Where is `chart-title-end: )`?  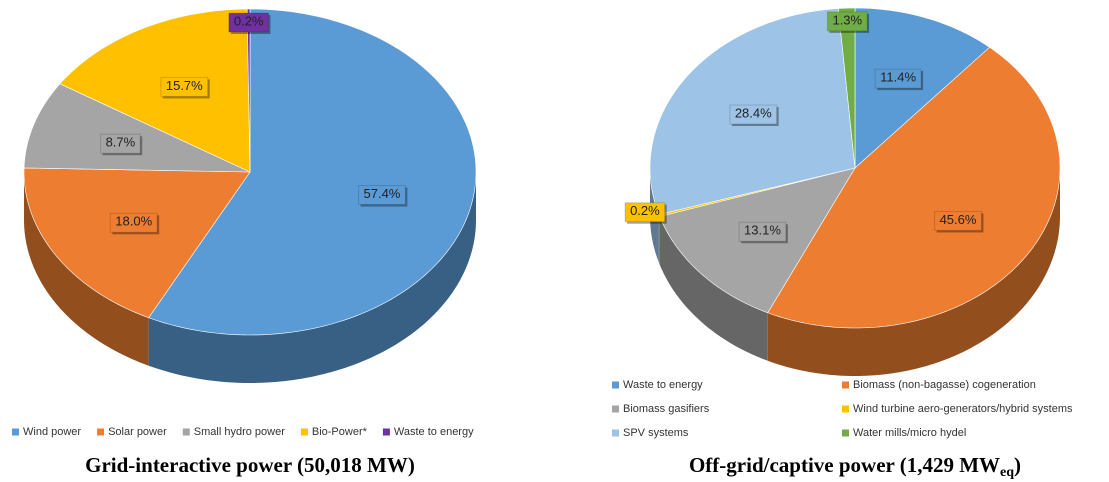 chart-title-end: ) is located at coordinates (1017, 465).